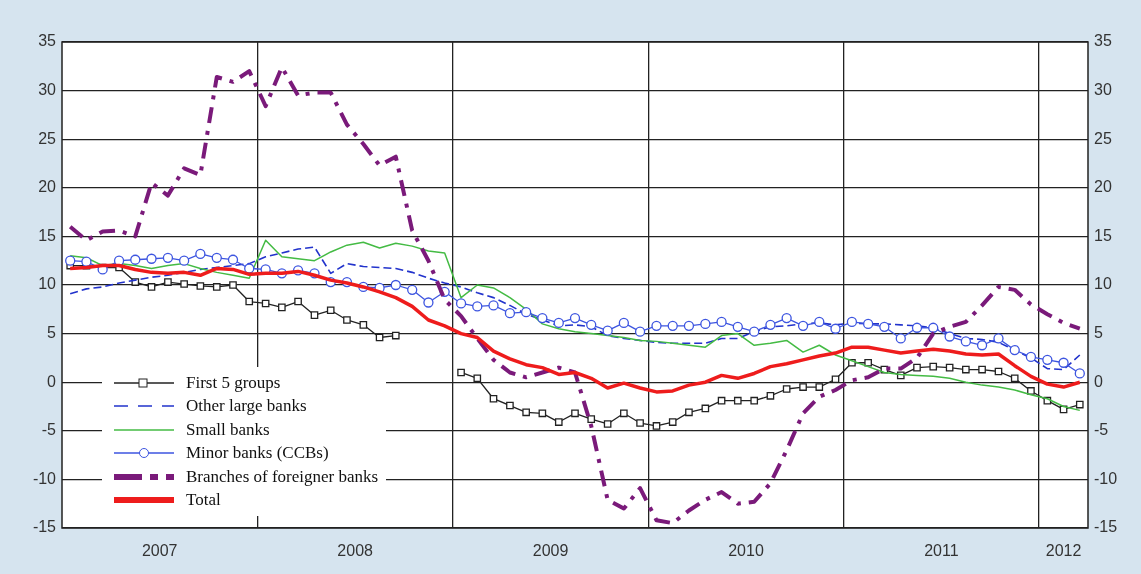  Describe the element at coordinates (49, 430) in the screenshot. I see `y-tick-label: -5` at that location.